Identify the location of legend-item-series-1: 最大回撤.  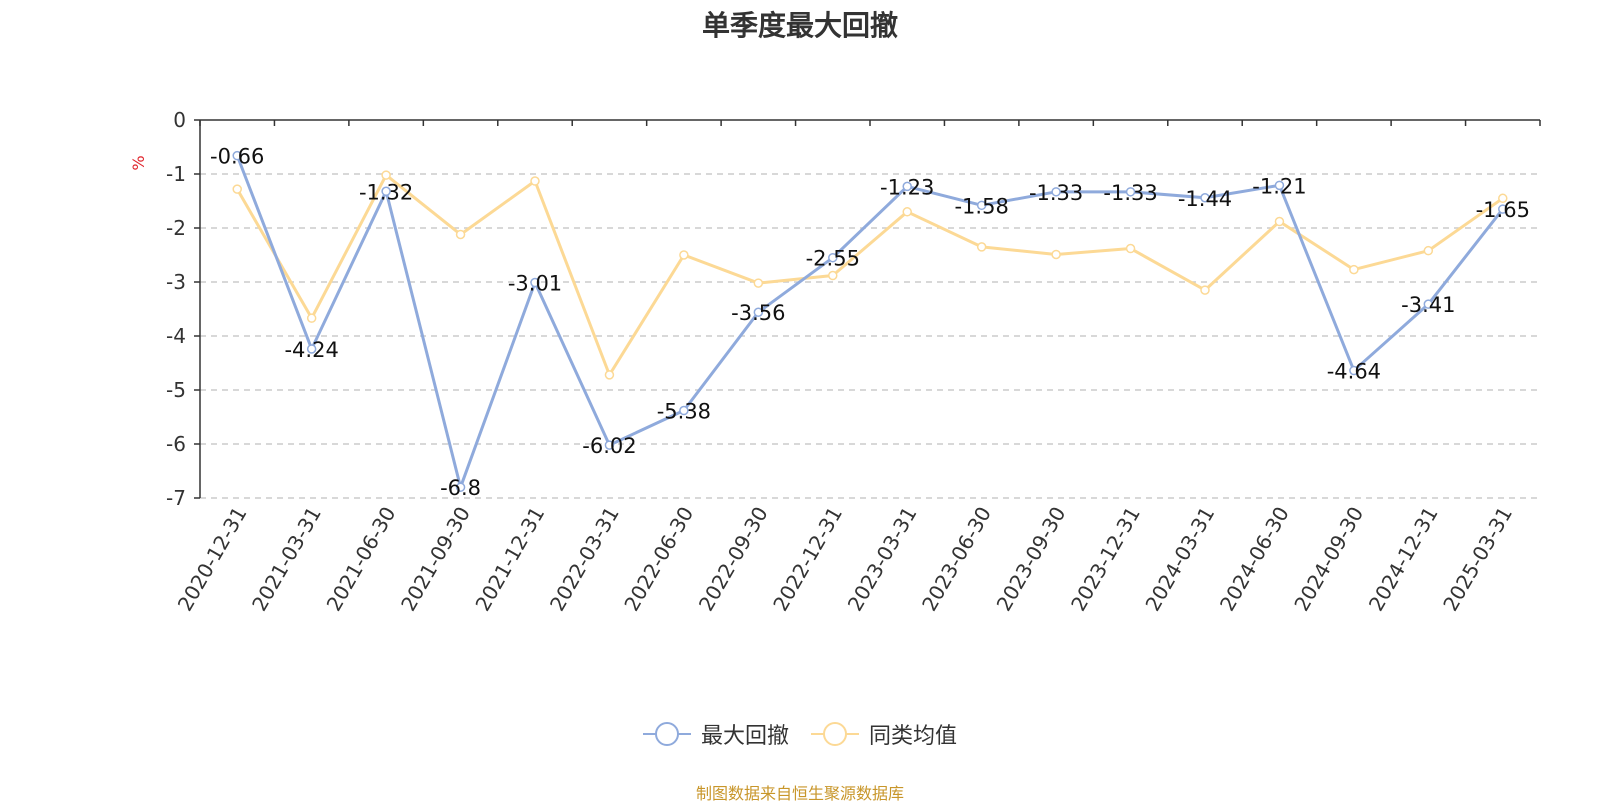
(715, 734).